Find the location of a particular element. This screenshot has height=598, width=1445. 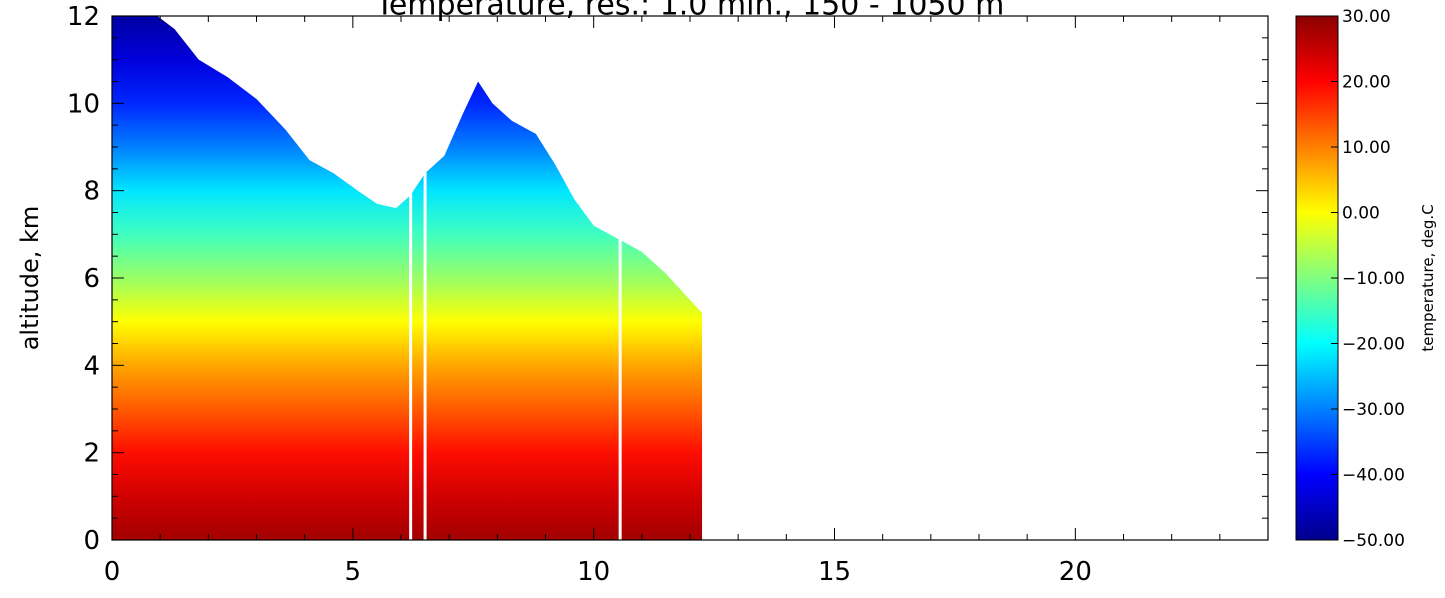

colorbar-tick-label: −10.00 is located at coordinates (1373, 279).